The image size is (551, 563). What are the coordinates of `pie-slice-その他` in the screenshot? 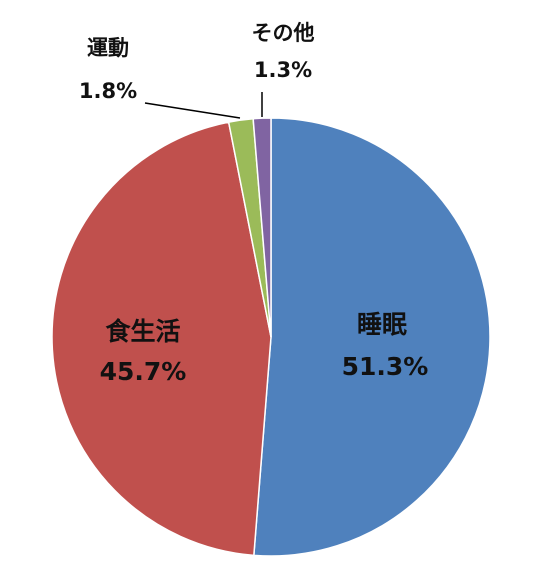 It's located at (262, 227).